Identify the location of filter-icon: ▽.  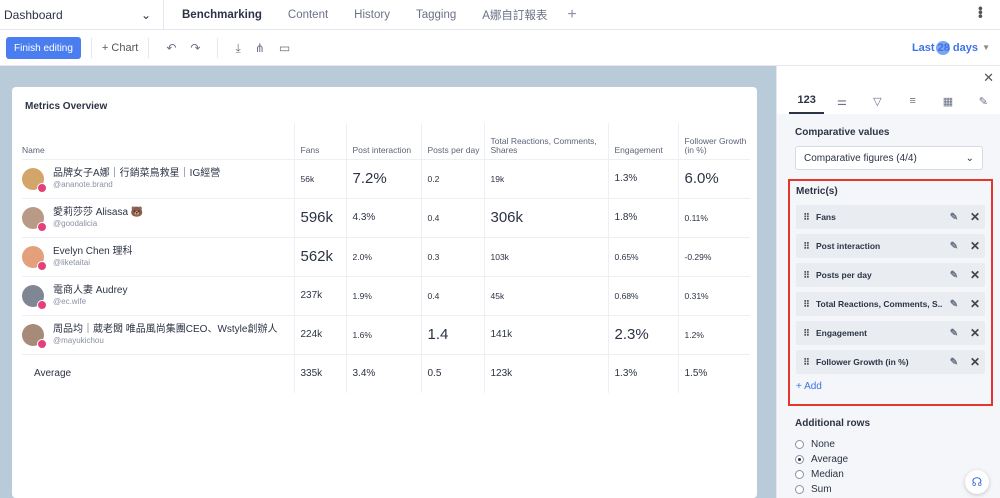
(877, 101).